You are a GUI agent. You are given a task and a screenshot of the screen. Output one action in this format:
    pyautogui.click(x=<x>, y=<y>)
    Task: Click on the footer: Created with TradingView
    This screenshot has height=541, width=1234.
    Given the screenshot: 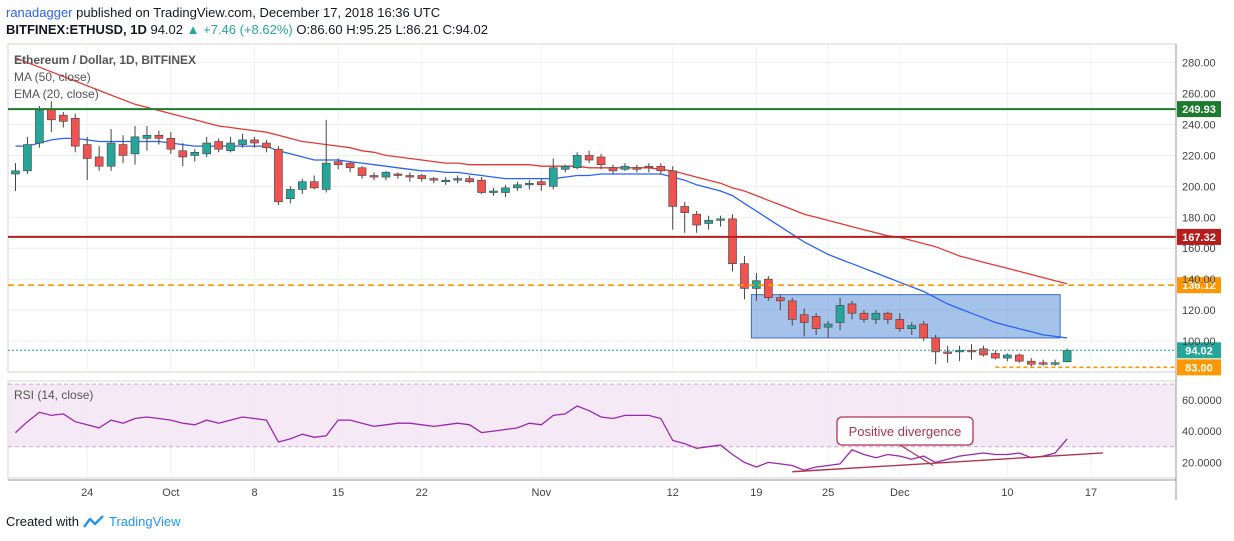 What is the action you would take?
    pyautogui.click(x=93, y=521)
    